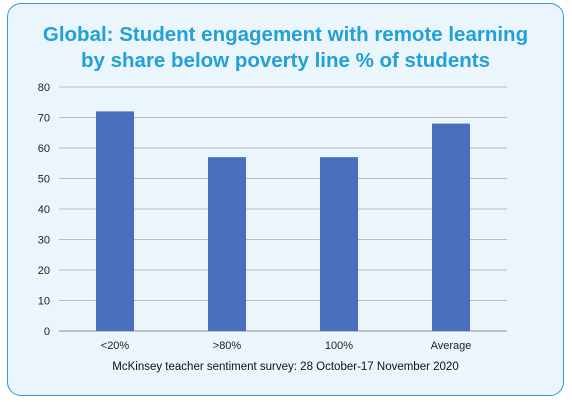 This screenshot has height=402, width=572. Describe the element at coordinates (44, 271) in the screenshot. I see `y-tick-label: 20` at that location.